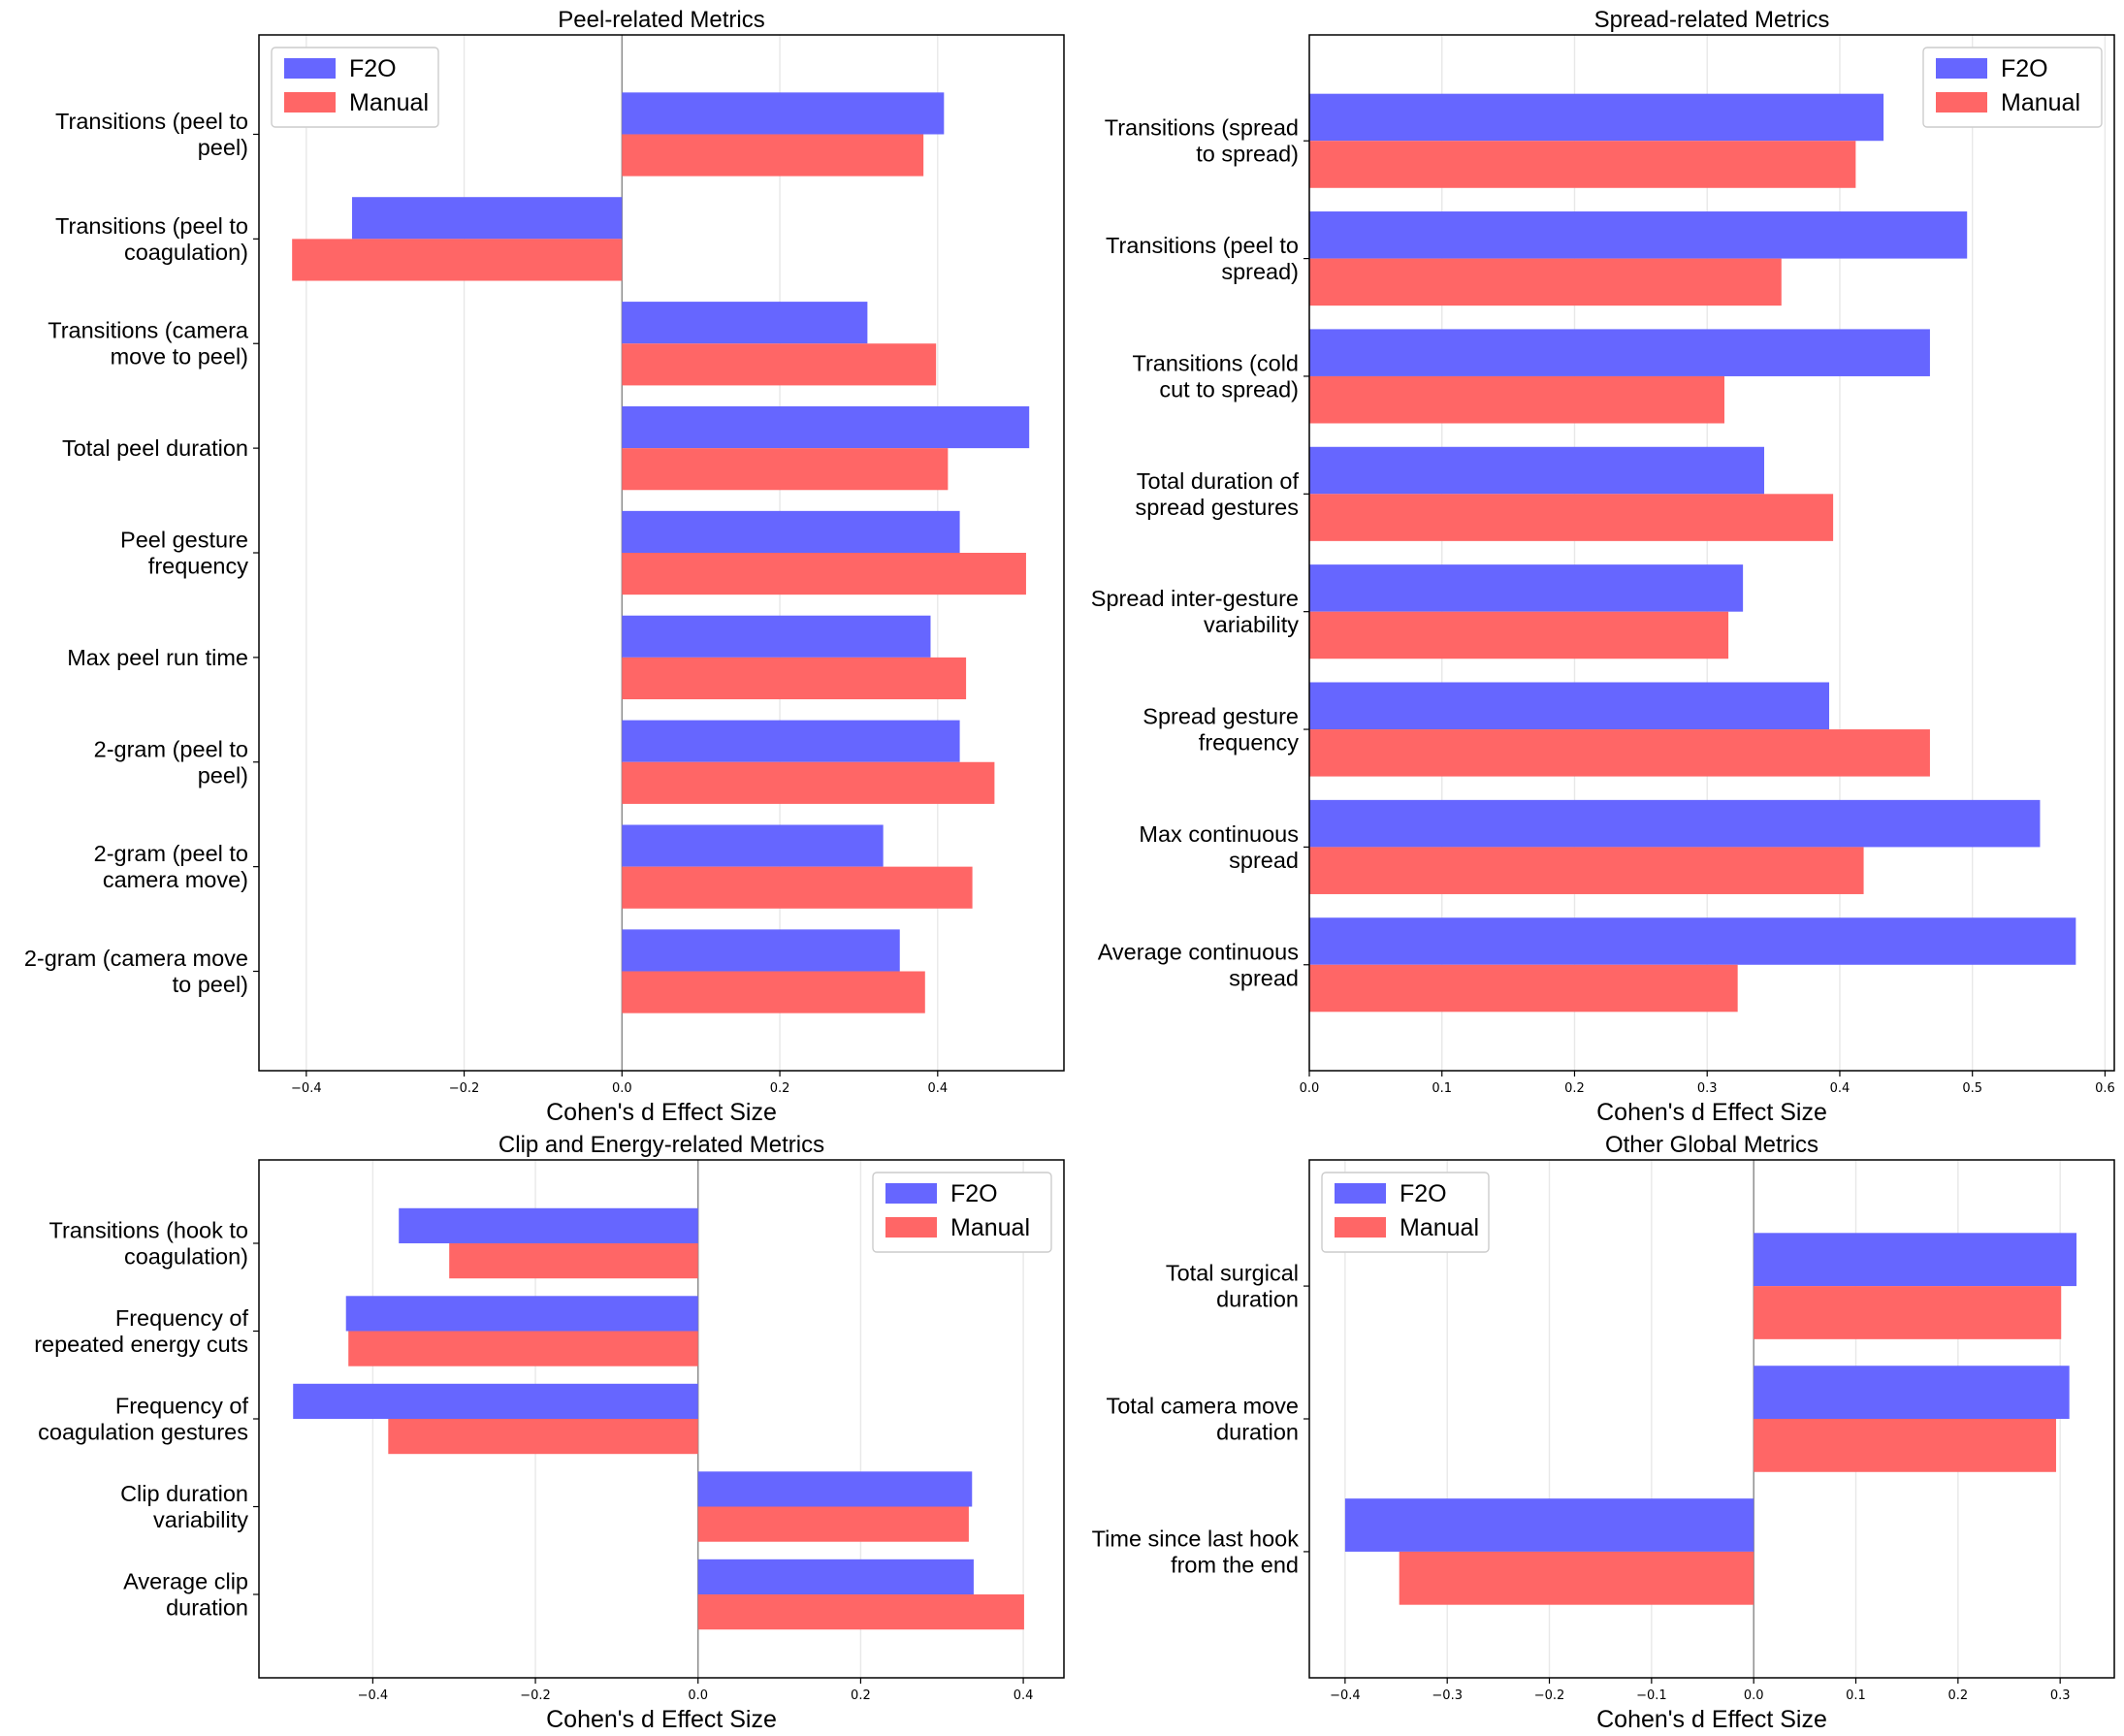 This screenshot has width=2124, height=1736. I want to click on category-label-1-line-0: Frequency of, so click(182, 1318).